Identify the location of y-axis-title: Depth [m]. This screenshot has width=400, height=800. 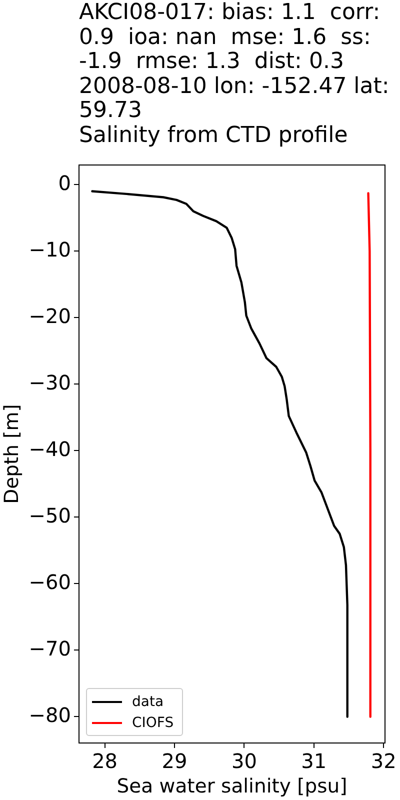
(11, 454).